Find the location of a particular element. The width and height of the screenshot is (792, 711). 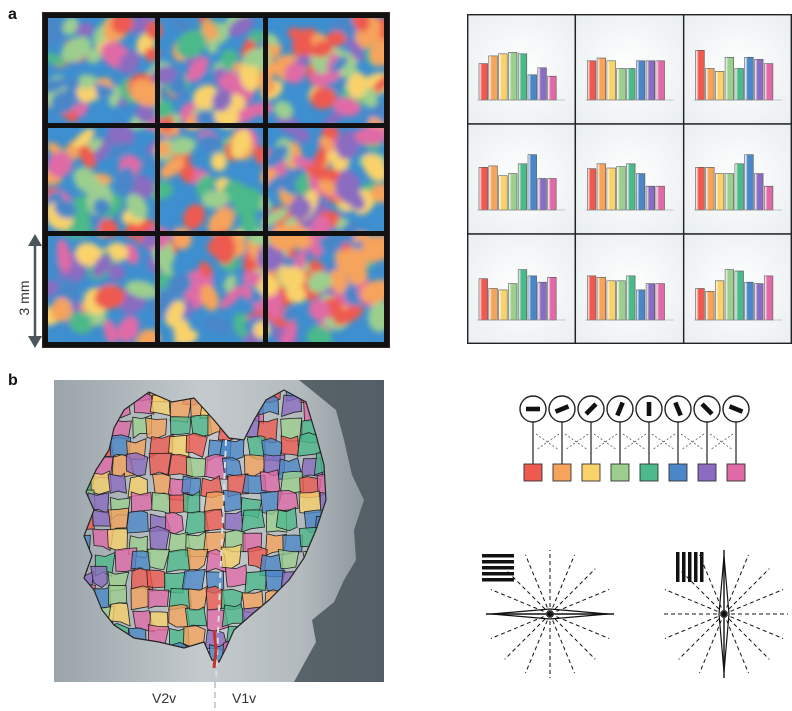

scale-bar-arrow is located at coordinates (35, 291).